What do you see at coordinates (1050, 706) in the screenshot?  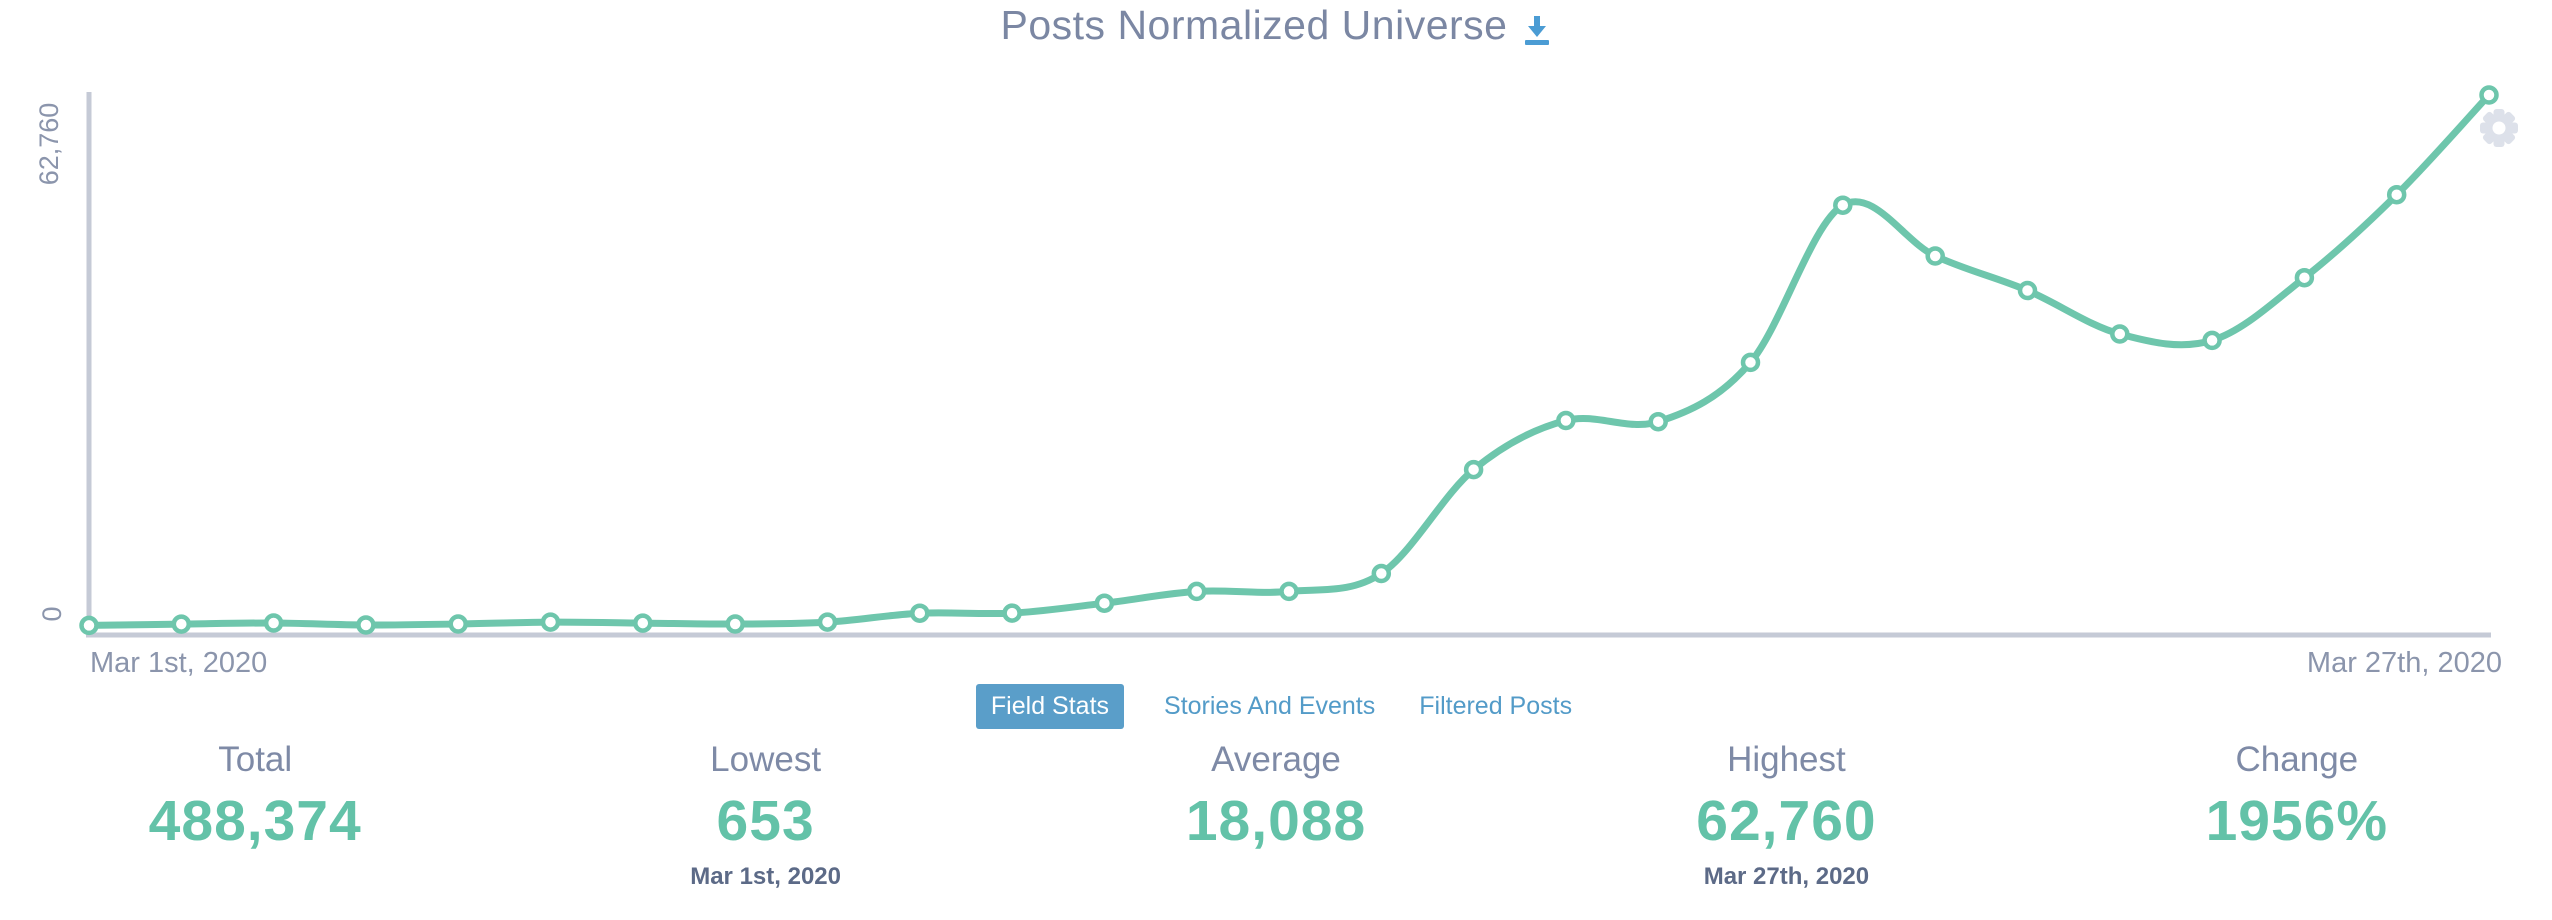 I see `tab-field-stats: Field Stats` at bounding box center [1050, 706].